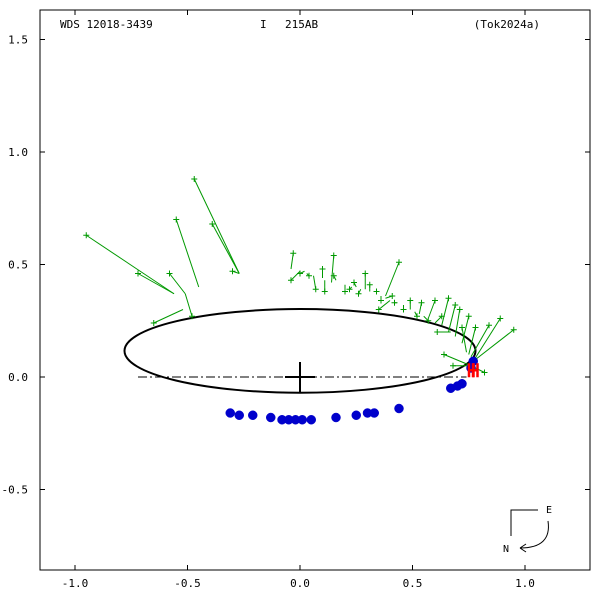  I want to click on compass-north-label: N, so click(506, 549).